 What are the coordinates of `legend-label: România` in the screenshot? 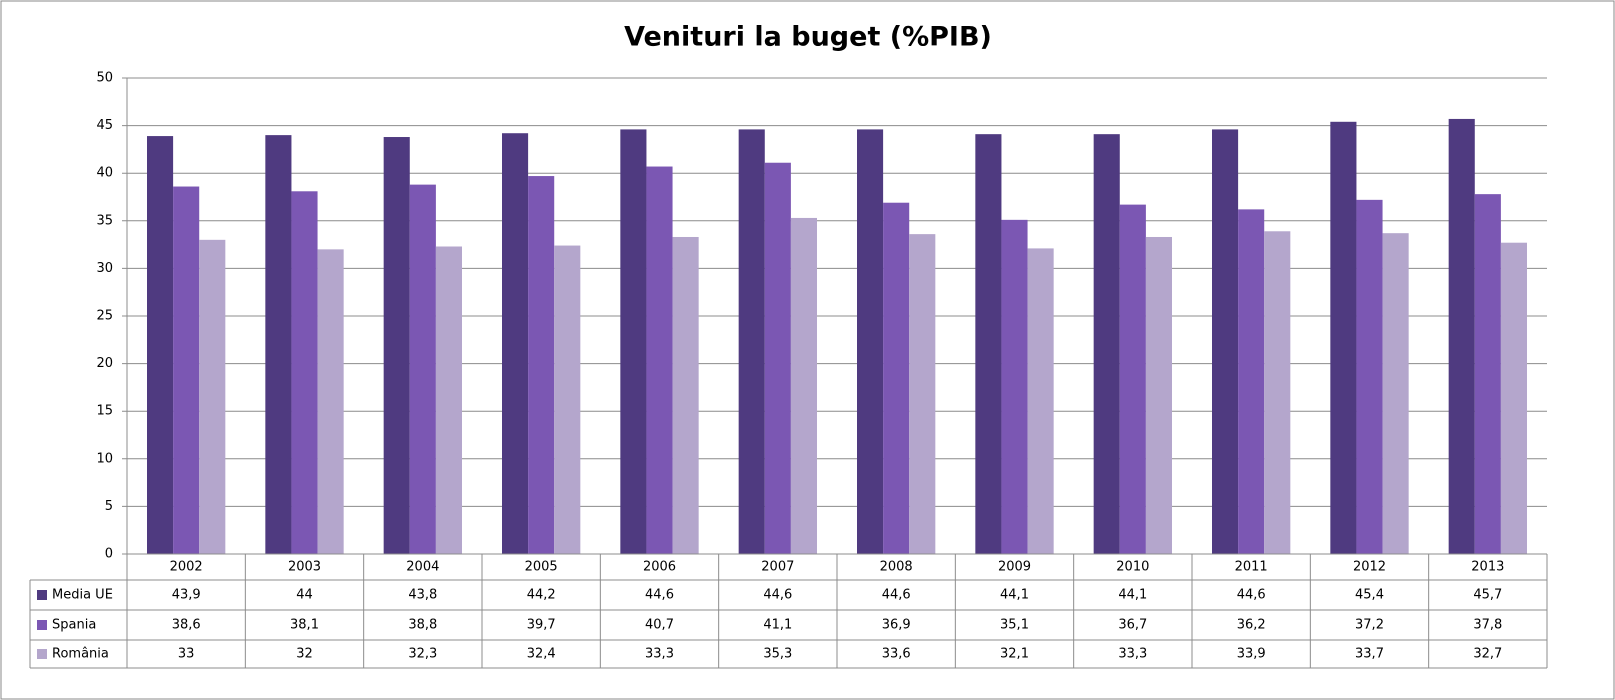 It's located at (80, 654).